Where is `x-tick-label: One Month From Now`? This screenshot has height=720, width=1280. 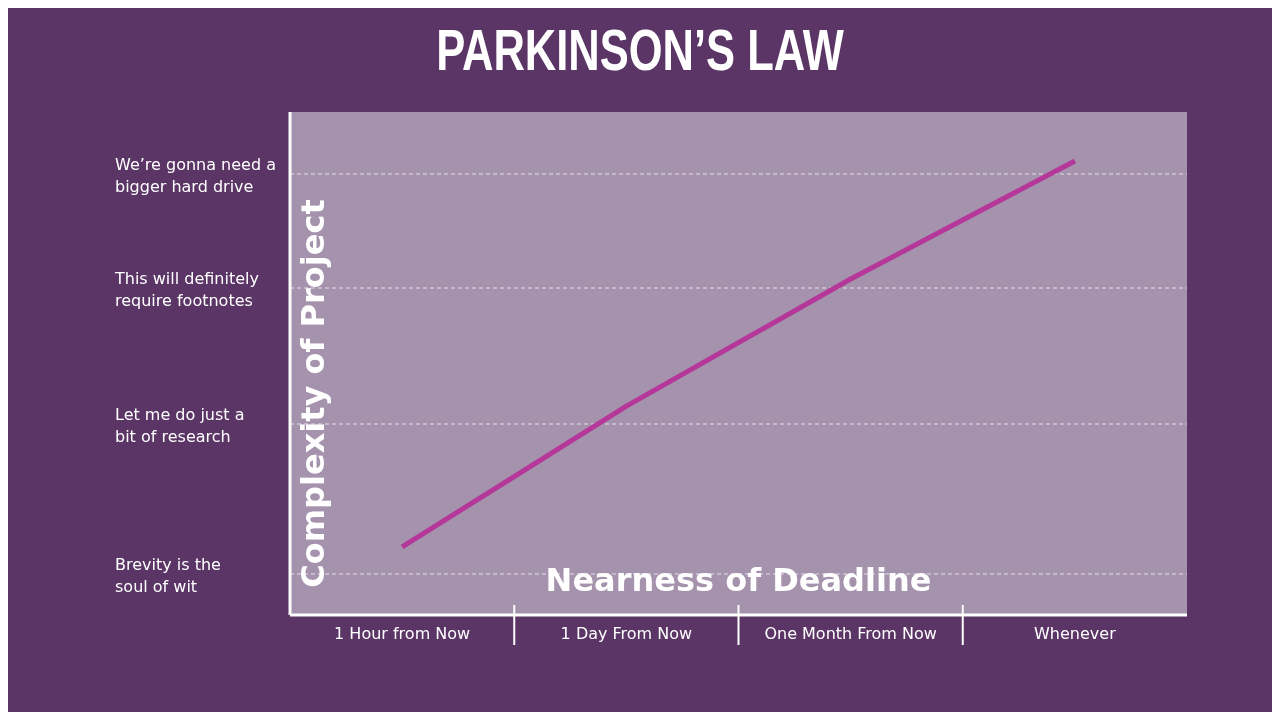 x-tick-label: One Month From Now is located at coordinates (850, 633).